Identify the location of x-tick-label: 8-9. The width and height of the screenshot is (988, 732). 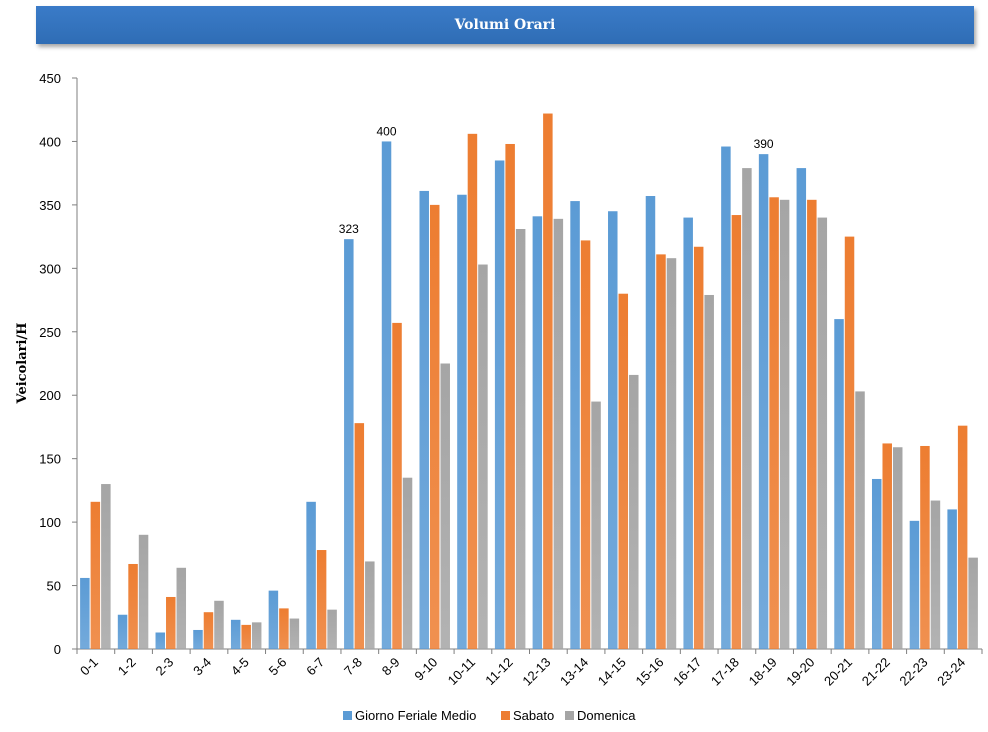
(391, 667).